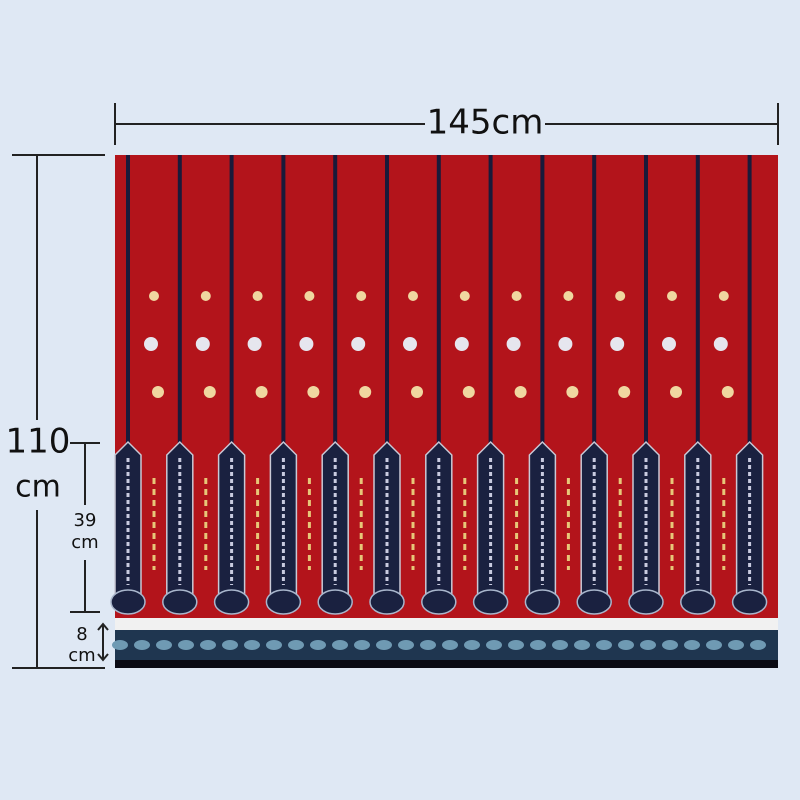 The height and width of the screenshot is (800, 800). Describe the element at coordinates (81, 634) in the screenshot. I see `border-number: 8` at that location.